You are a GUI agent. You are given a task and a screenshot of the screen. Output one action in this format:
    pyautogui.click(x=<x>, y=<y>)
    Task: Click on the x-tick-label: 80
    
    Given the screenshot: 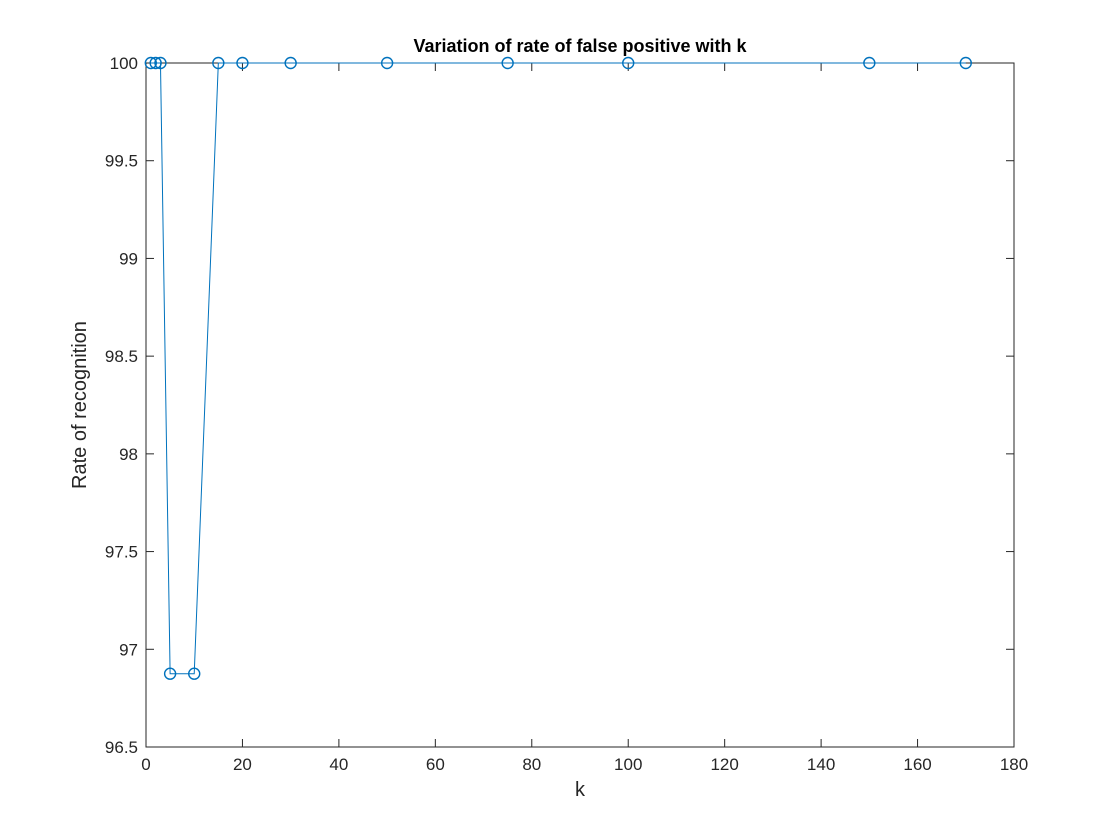 What is the action you would take?
    pyautogui.click(x=531, y=764)
    